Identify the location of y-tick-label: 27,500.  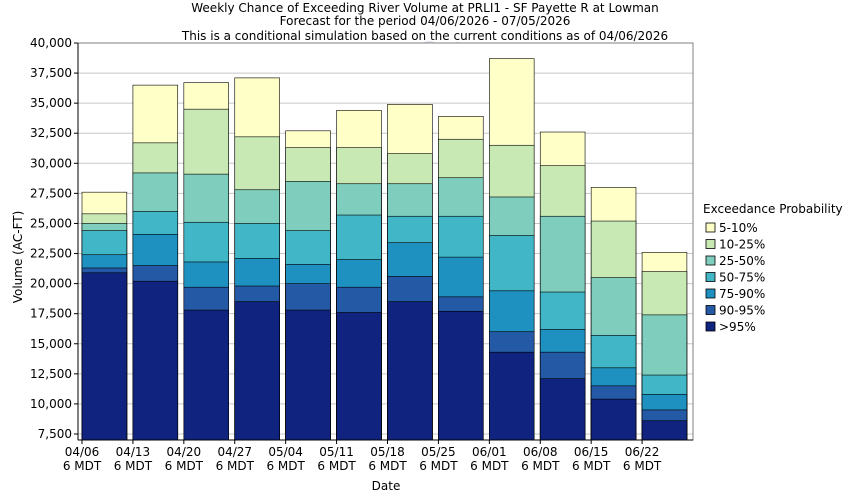
(51, 193).